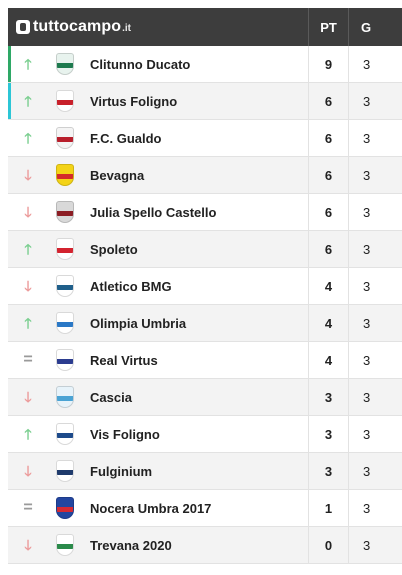 The height and width of the screenshot is (575, 402). Describe the element at coordinates (205, 101) in the screenshot. I see `table-row: 🡑 Virtus Foligno 6 3` at that location.